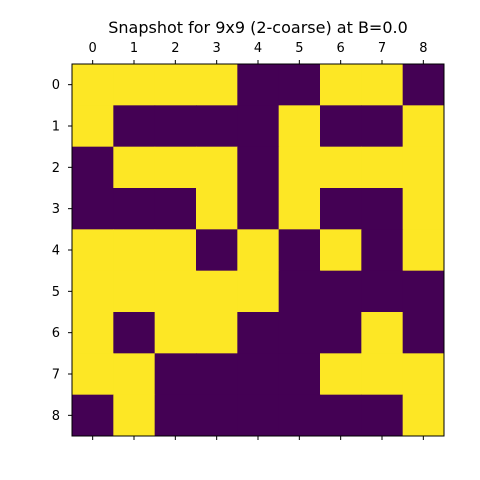  I want to click on y-tick-label: 2, so click(56, 168).